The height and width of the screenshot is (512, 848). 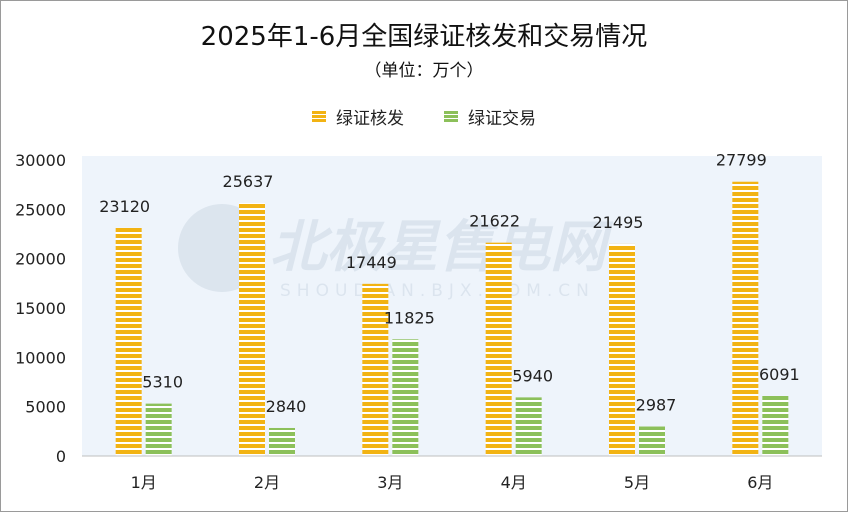 I want to click on y-tick-label: 15000, so click(x=40, y=308).